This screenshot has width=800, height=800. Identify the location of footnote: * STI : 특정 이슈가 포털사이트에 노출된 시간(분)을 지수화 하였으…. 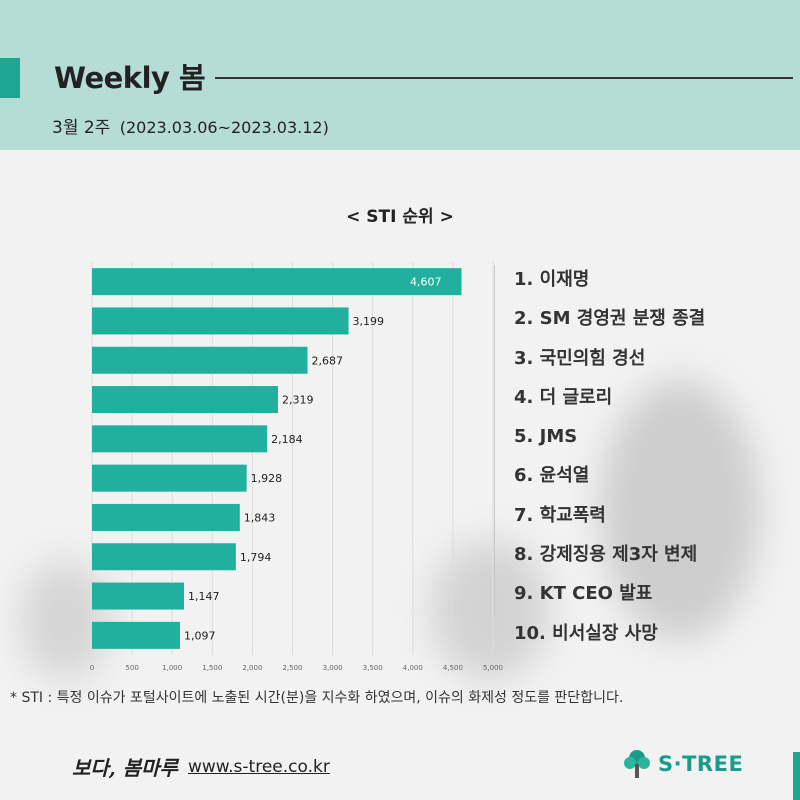
(317, 698).